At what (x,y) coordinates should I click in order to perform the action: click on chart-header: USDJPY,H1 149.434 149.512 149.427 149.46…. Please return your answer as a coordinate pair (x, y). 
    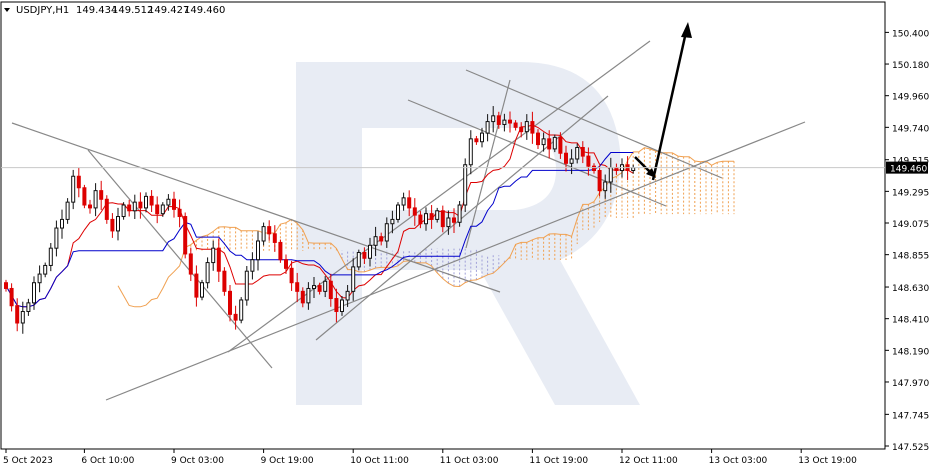
    Looking at the image, I should click on (114, 10).